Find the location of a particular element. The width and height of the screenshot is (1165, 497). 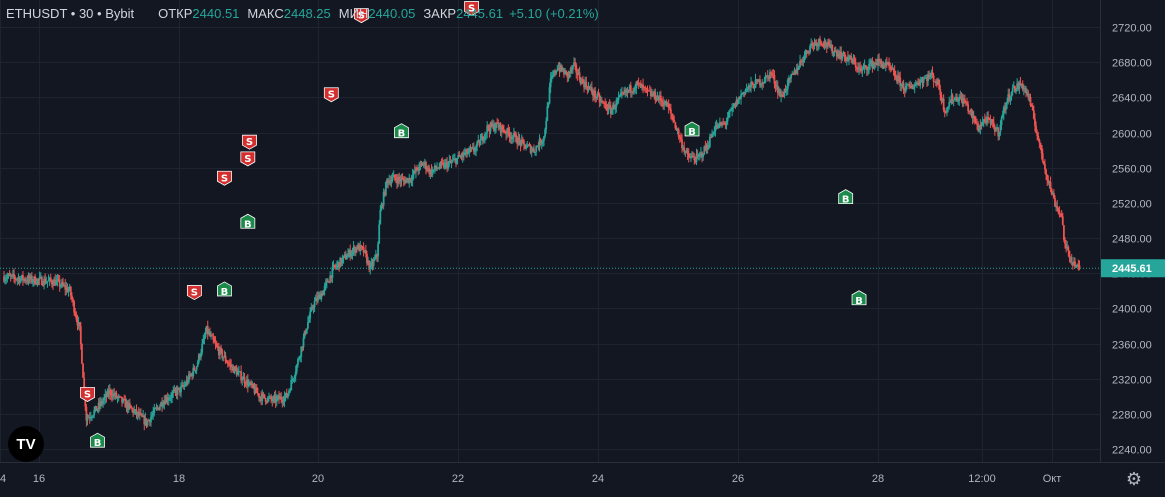

time-tick-label: 16 is located at coordinates (39, 479).